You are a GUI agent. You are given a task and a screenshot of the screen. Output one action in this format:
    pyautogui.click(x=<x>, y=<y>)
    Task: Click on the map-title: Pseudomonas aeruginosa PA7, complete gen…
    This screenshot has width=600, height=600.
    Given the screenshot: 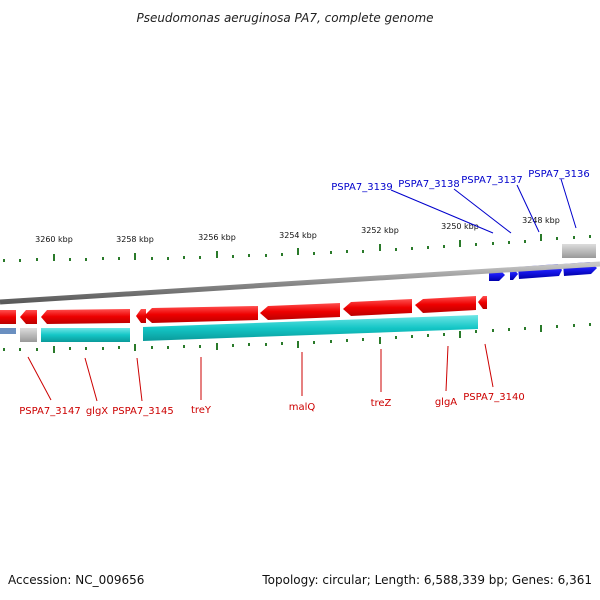 What is the action you would take?
    pyautogui.click(x=284, y=18)
    